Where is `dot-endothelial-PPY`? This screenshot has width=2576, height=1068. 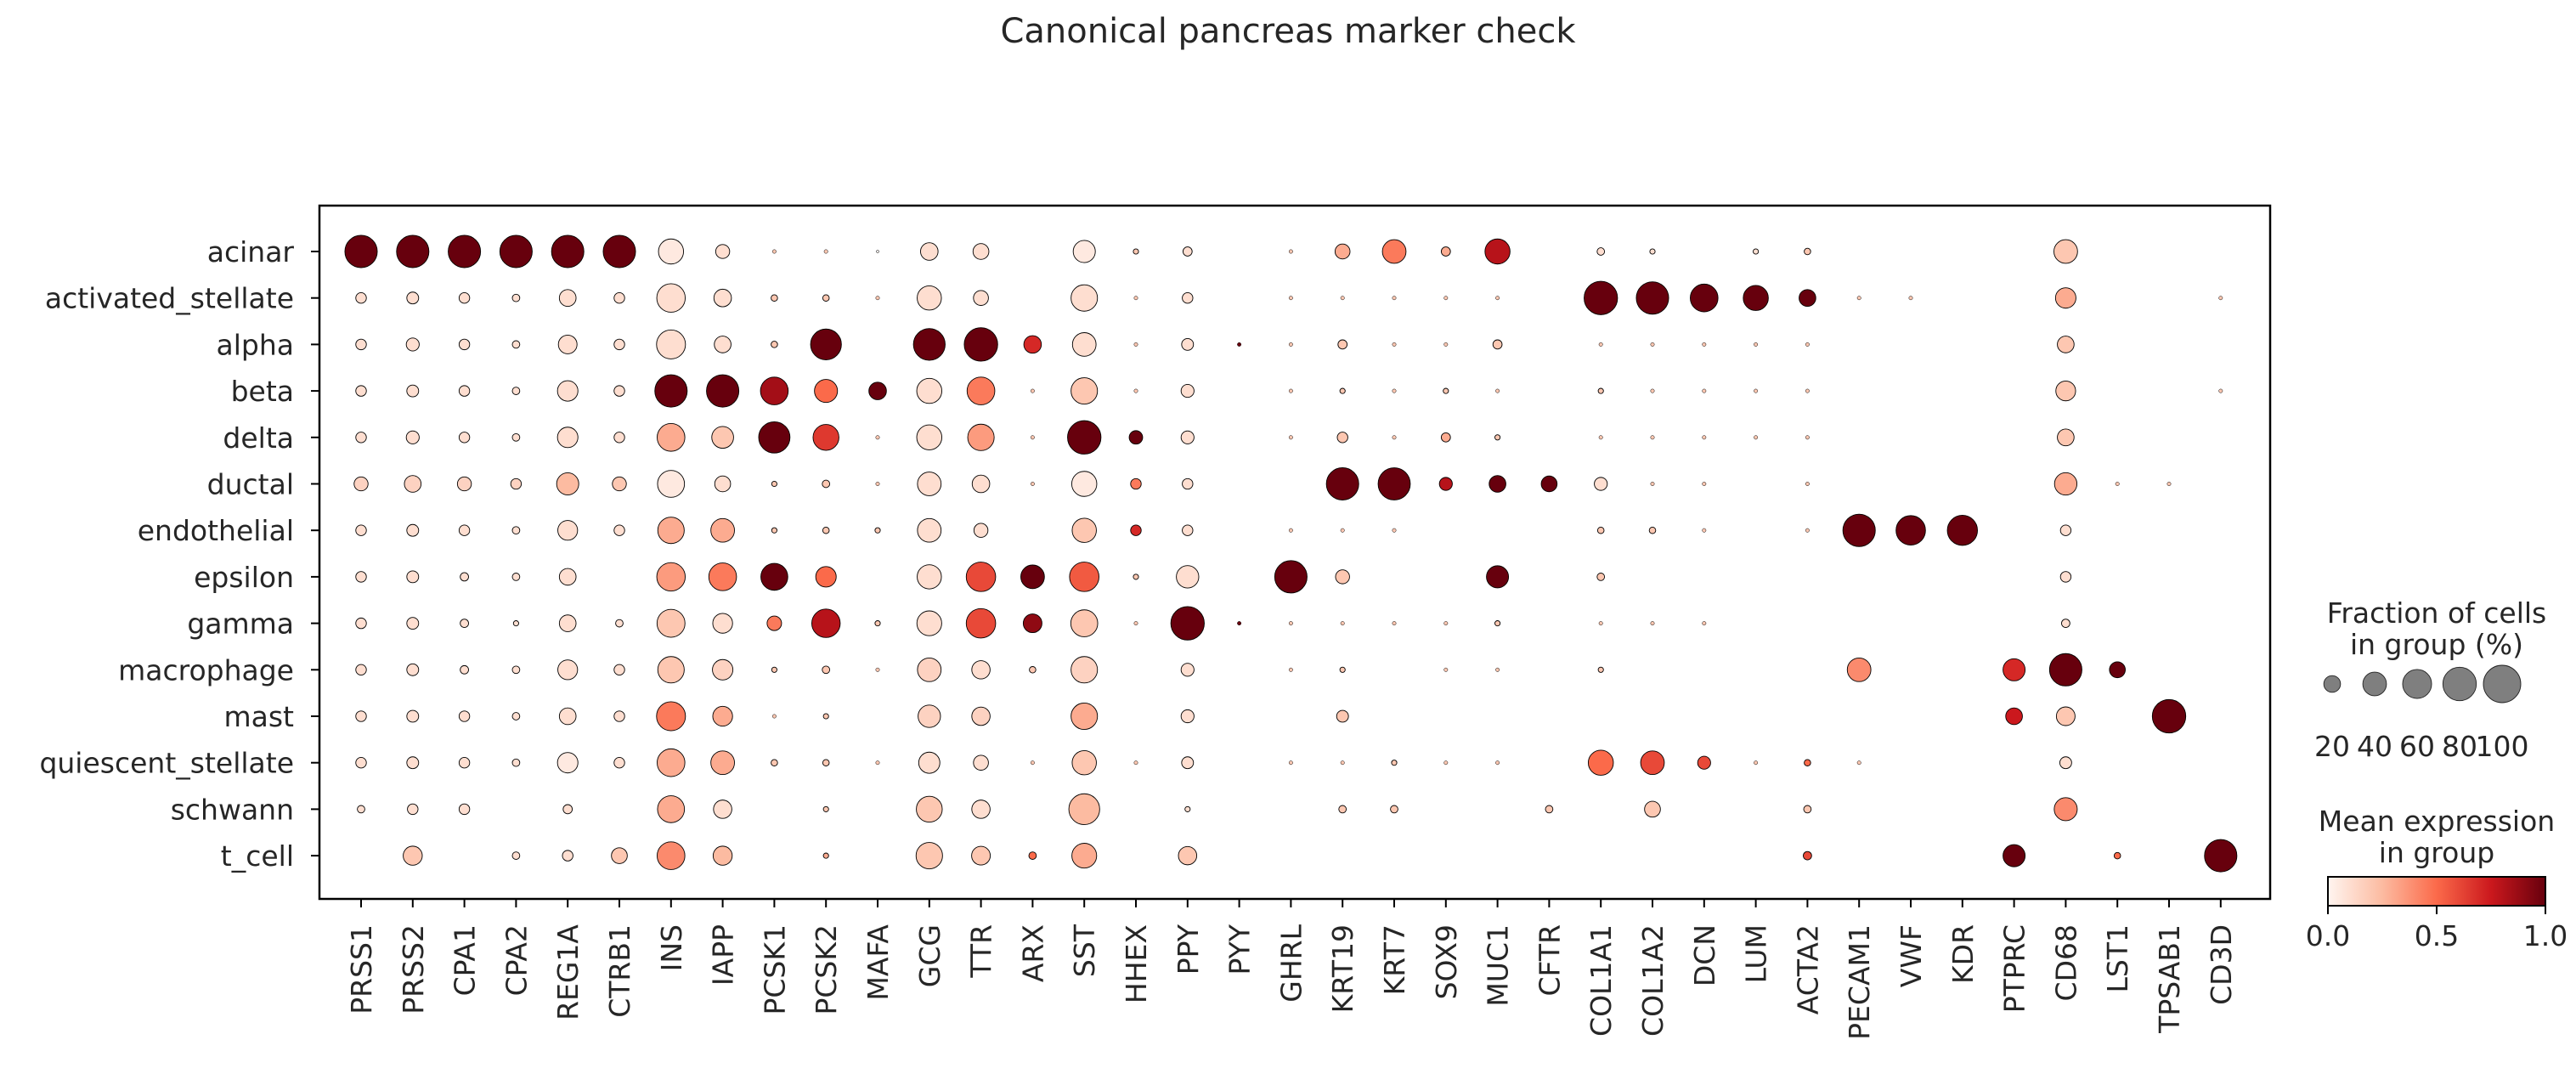 dot-endothelial-PPY is located at coordinates (1188, 530).